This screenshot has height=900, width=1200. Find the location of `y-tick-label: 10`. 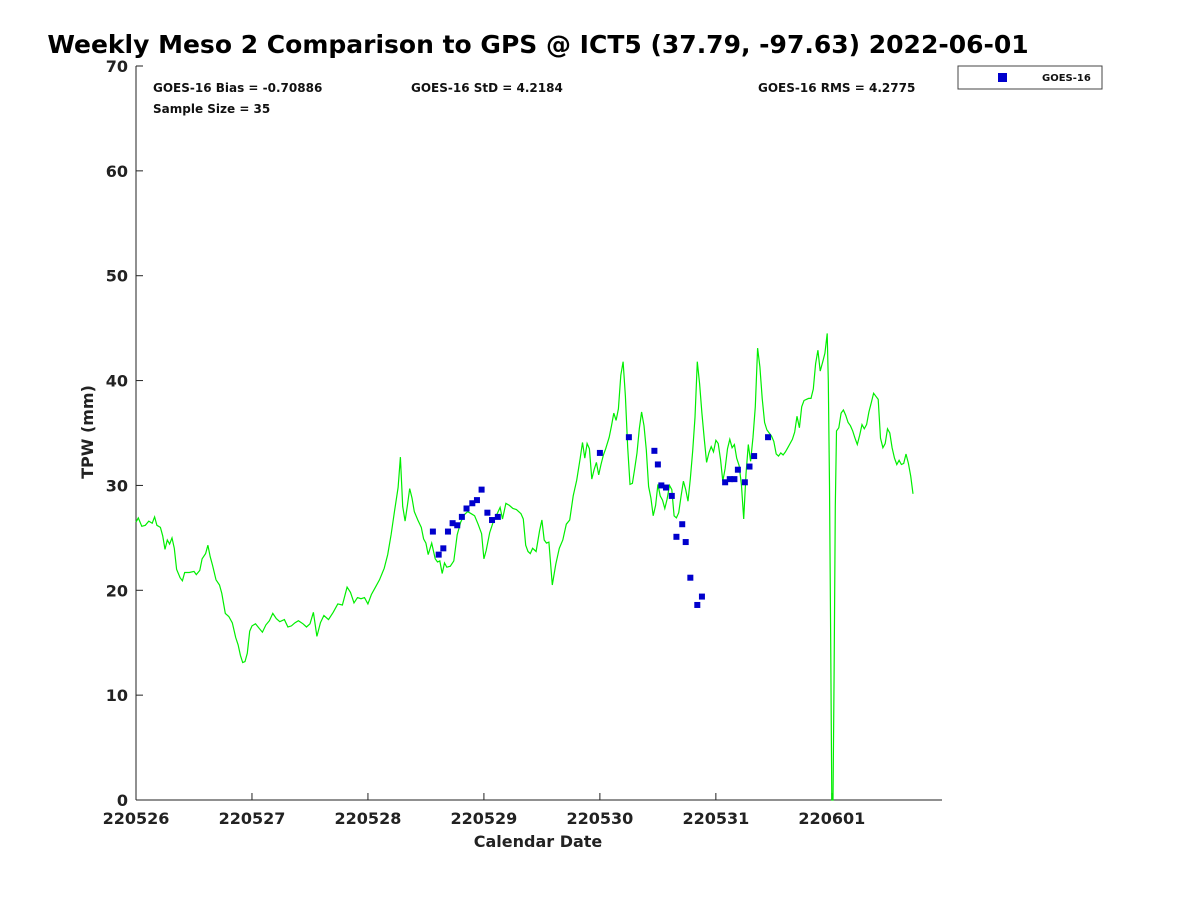

y-tick-label: 10 is located at coordinates (117, 695).